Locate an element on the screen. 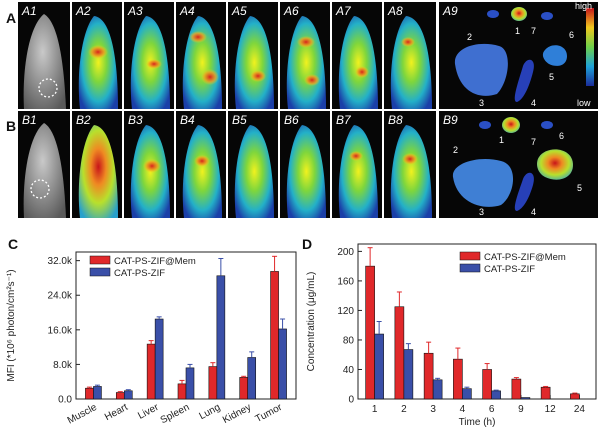 This screenshot has height=433, width=600. y-tick-label: 80 is located at coordinates (349, 340).